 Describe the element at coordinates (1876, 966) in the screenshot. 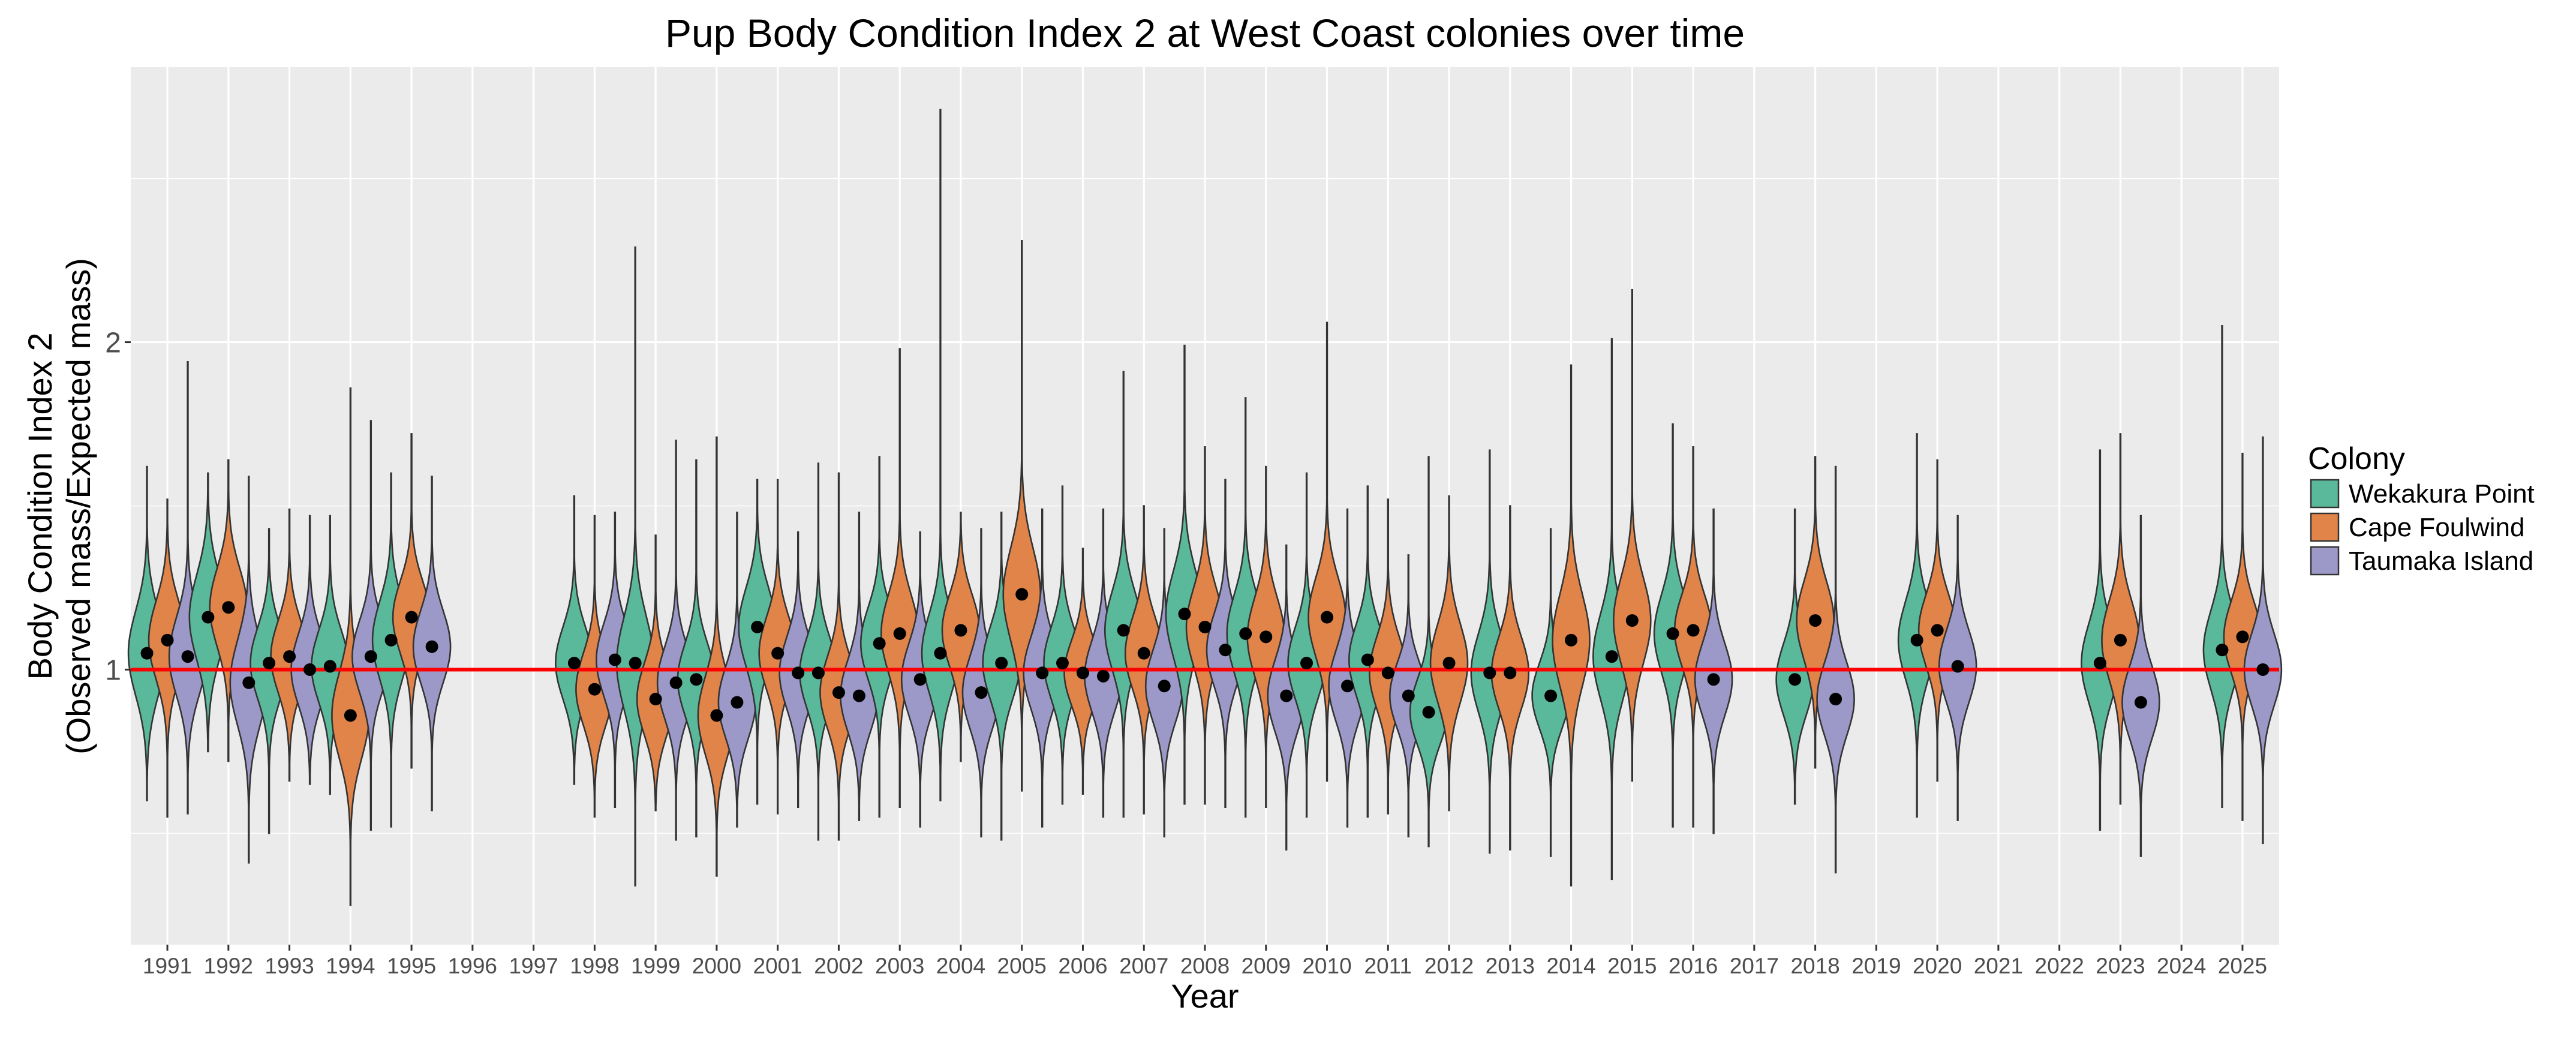

I see `x-tick-label: 2019` at that location.